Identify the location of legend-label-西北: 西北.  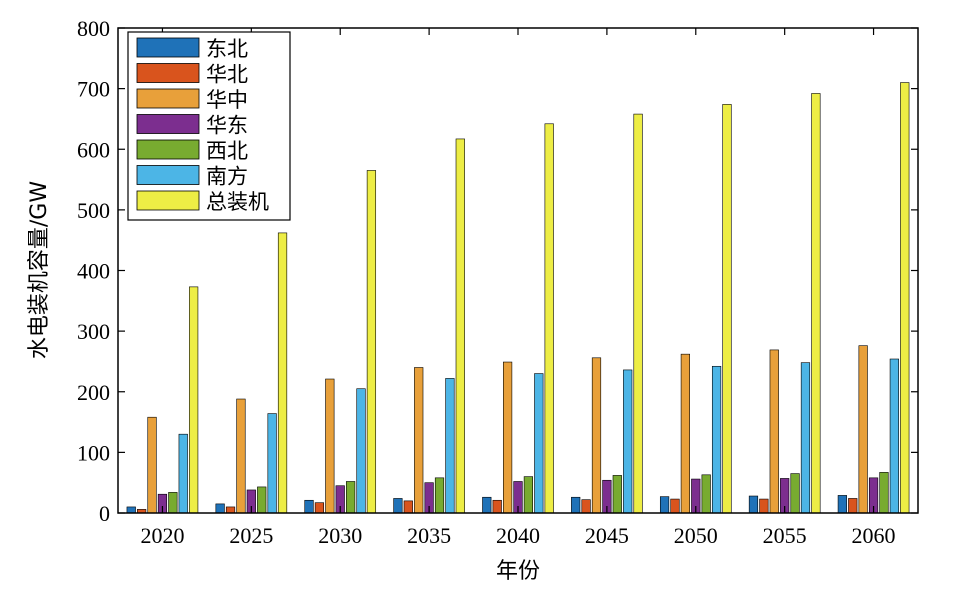
(227, 151).